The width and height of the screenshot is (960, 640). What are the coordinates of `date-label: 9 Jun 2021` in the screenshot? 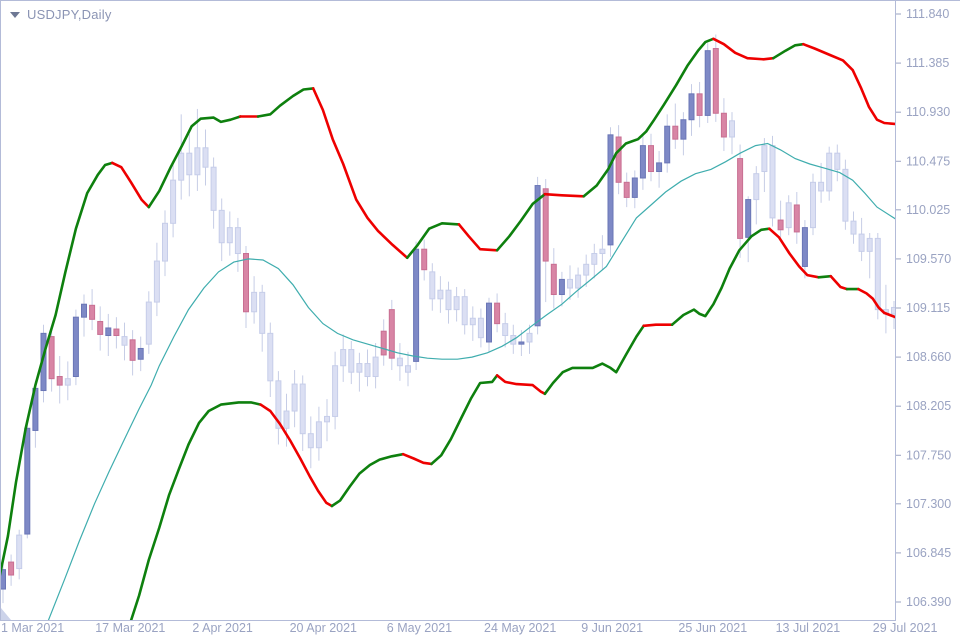 It's located at (612, 628).